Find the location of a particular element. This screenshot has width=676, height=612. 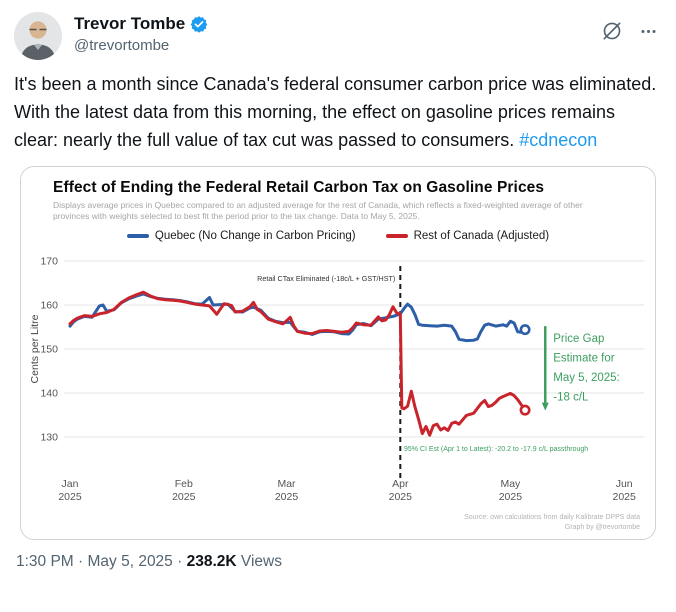

quebec-end-marker is located at coordinates (525, 330).